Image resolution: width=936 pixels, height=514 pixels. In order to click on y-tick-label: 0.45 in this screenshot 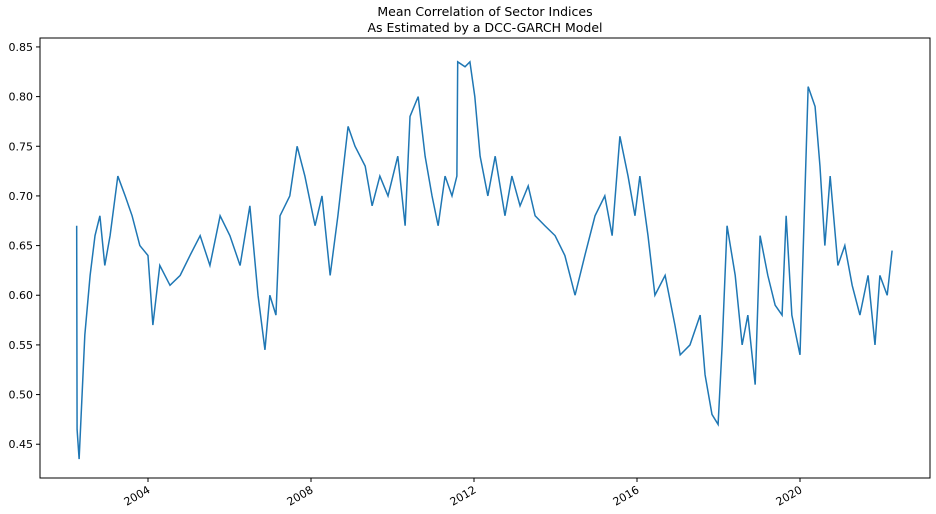, I will do `click(21, 444)`.